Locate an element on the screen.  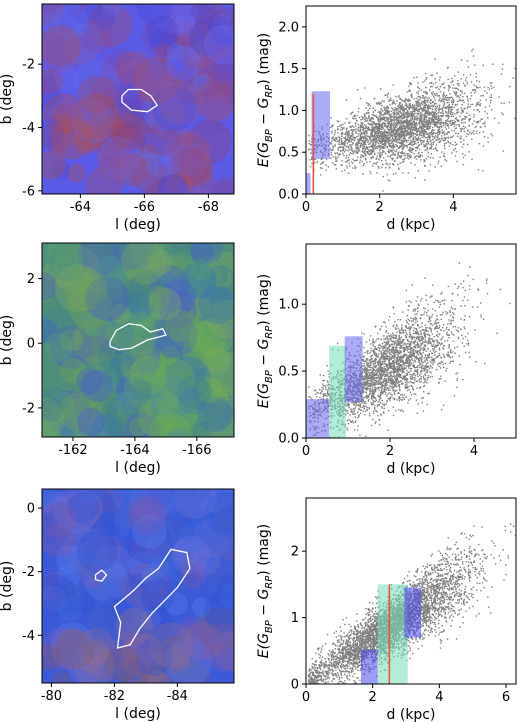
y-tick-label: -4 is located at coordinates (28, 128).